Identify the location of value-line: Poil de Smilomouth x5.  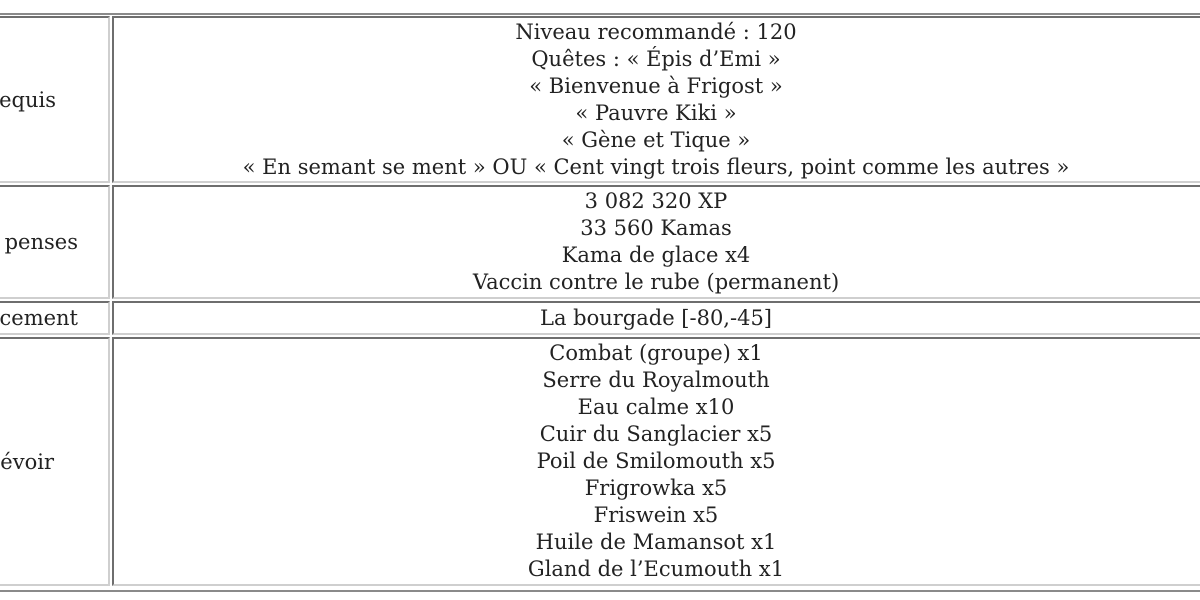
(656, 461).